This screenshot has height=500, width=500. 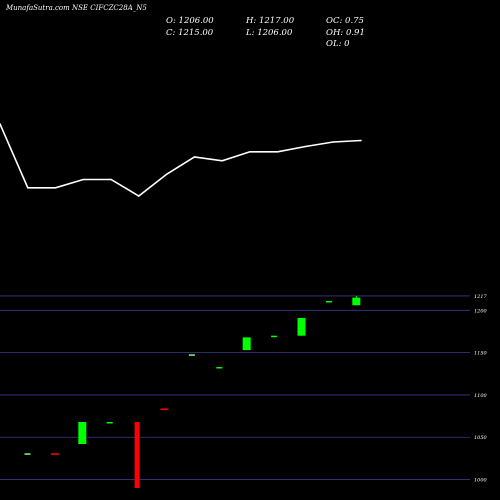 I want to click on oc-readout: OC: 0.75, so click(x=345, y=21).